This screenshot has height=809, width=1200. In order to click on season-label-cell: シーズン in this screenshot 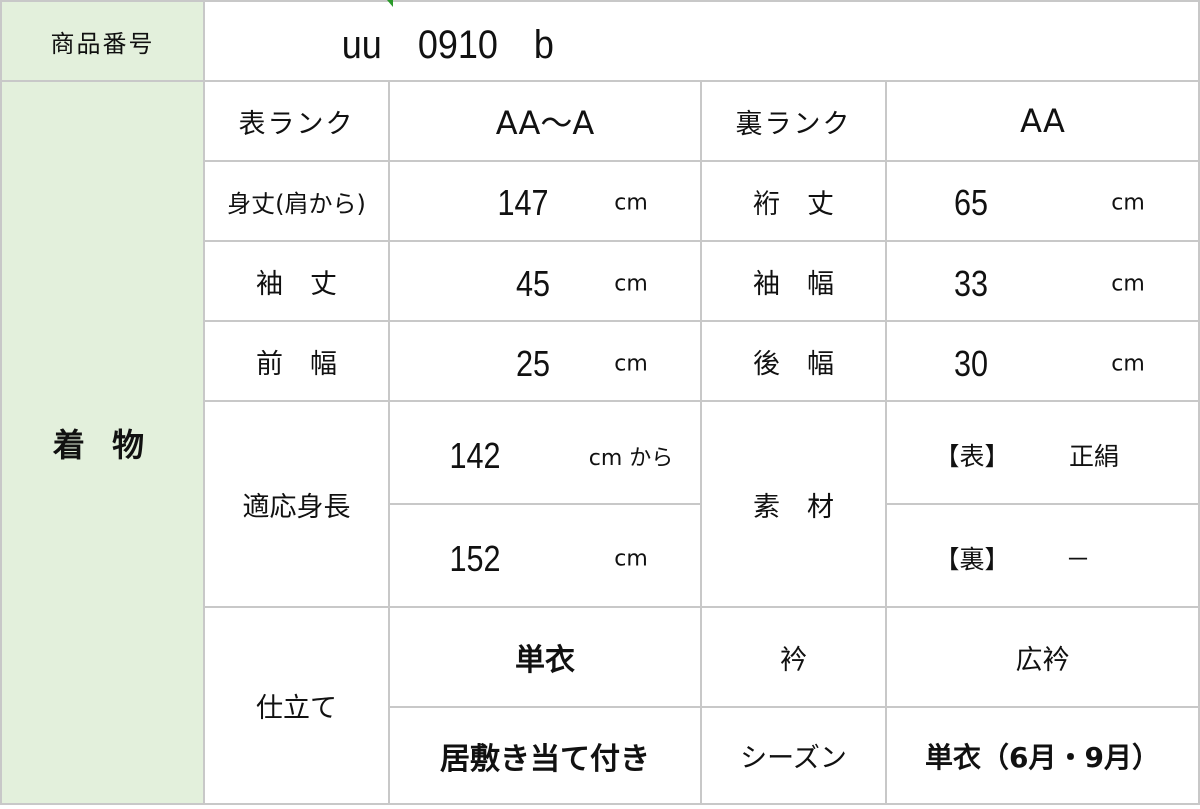, I will do `click(794, 756)`.